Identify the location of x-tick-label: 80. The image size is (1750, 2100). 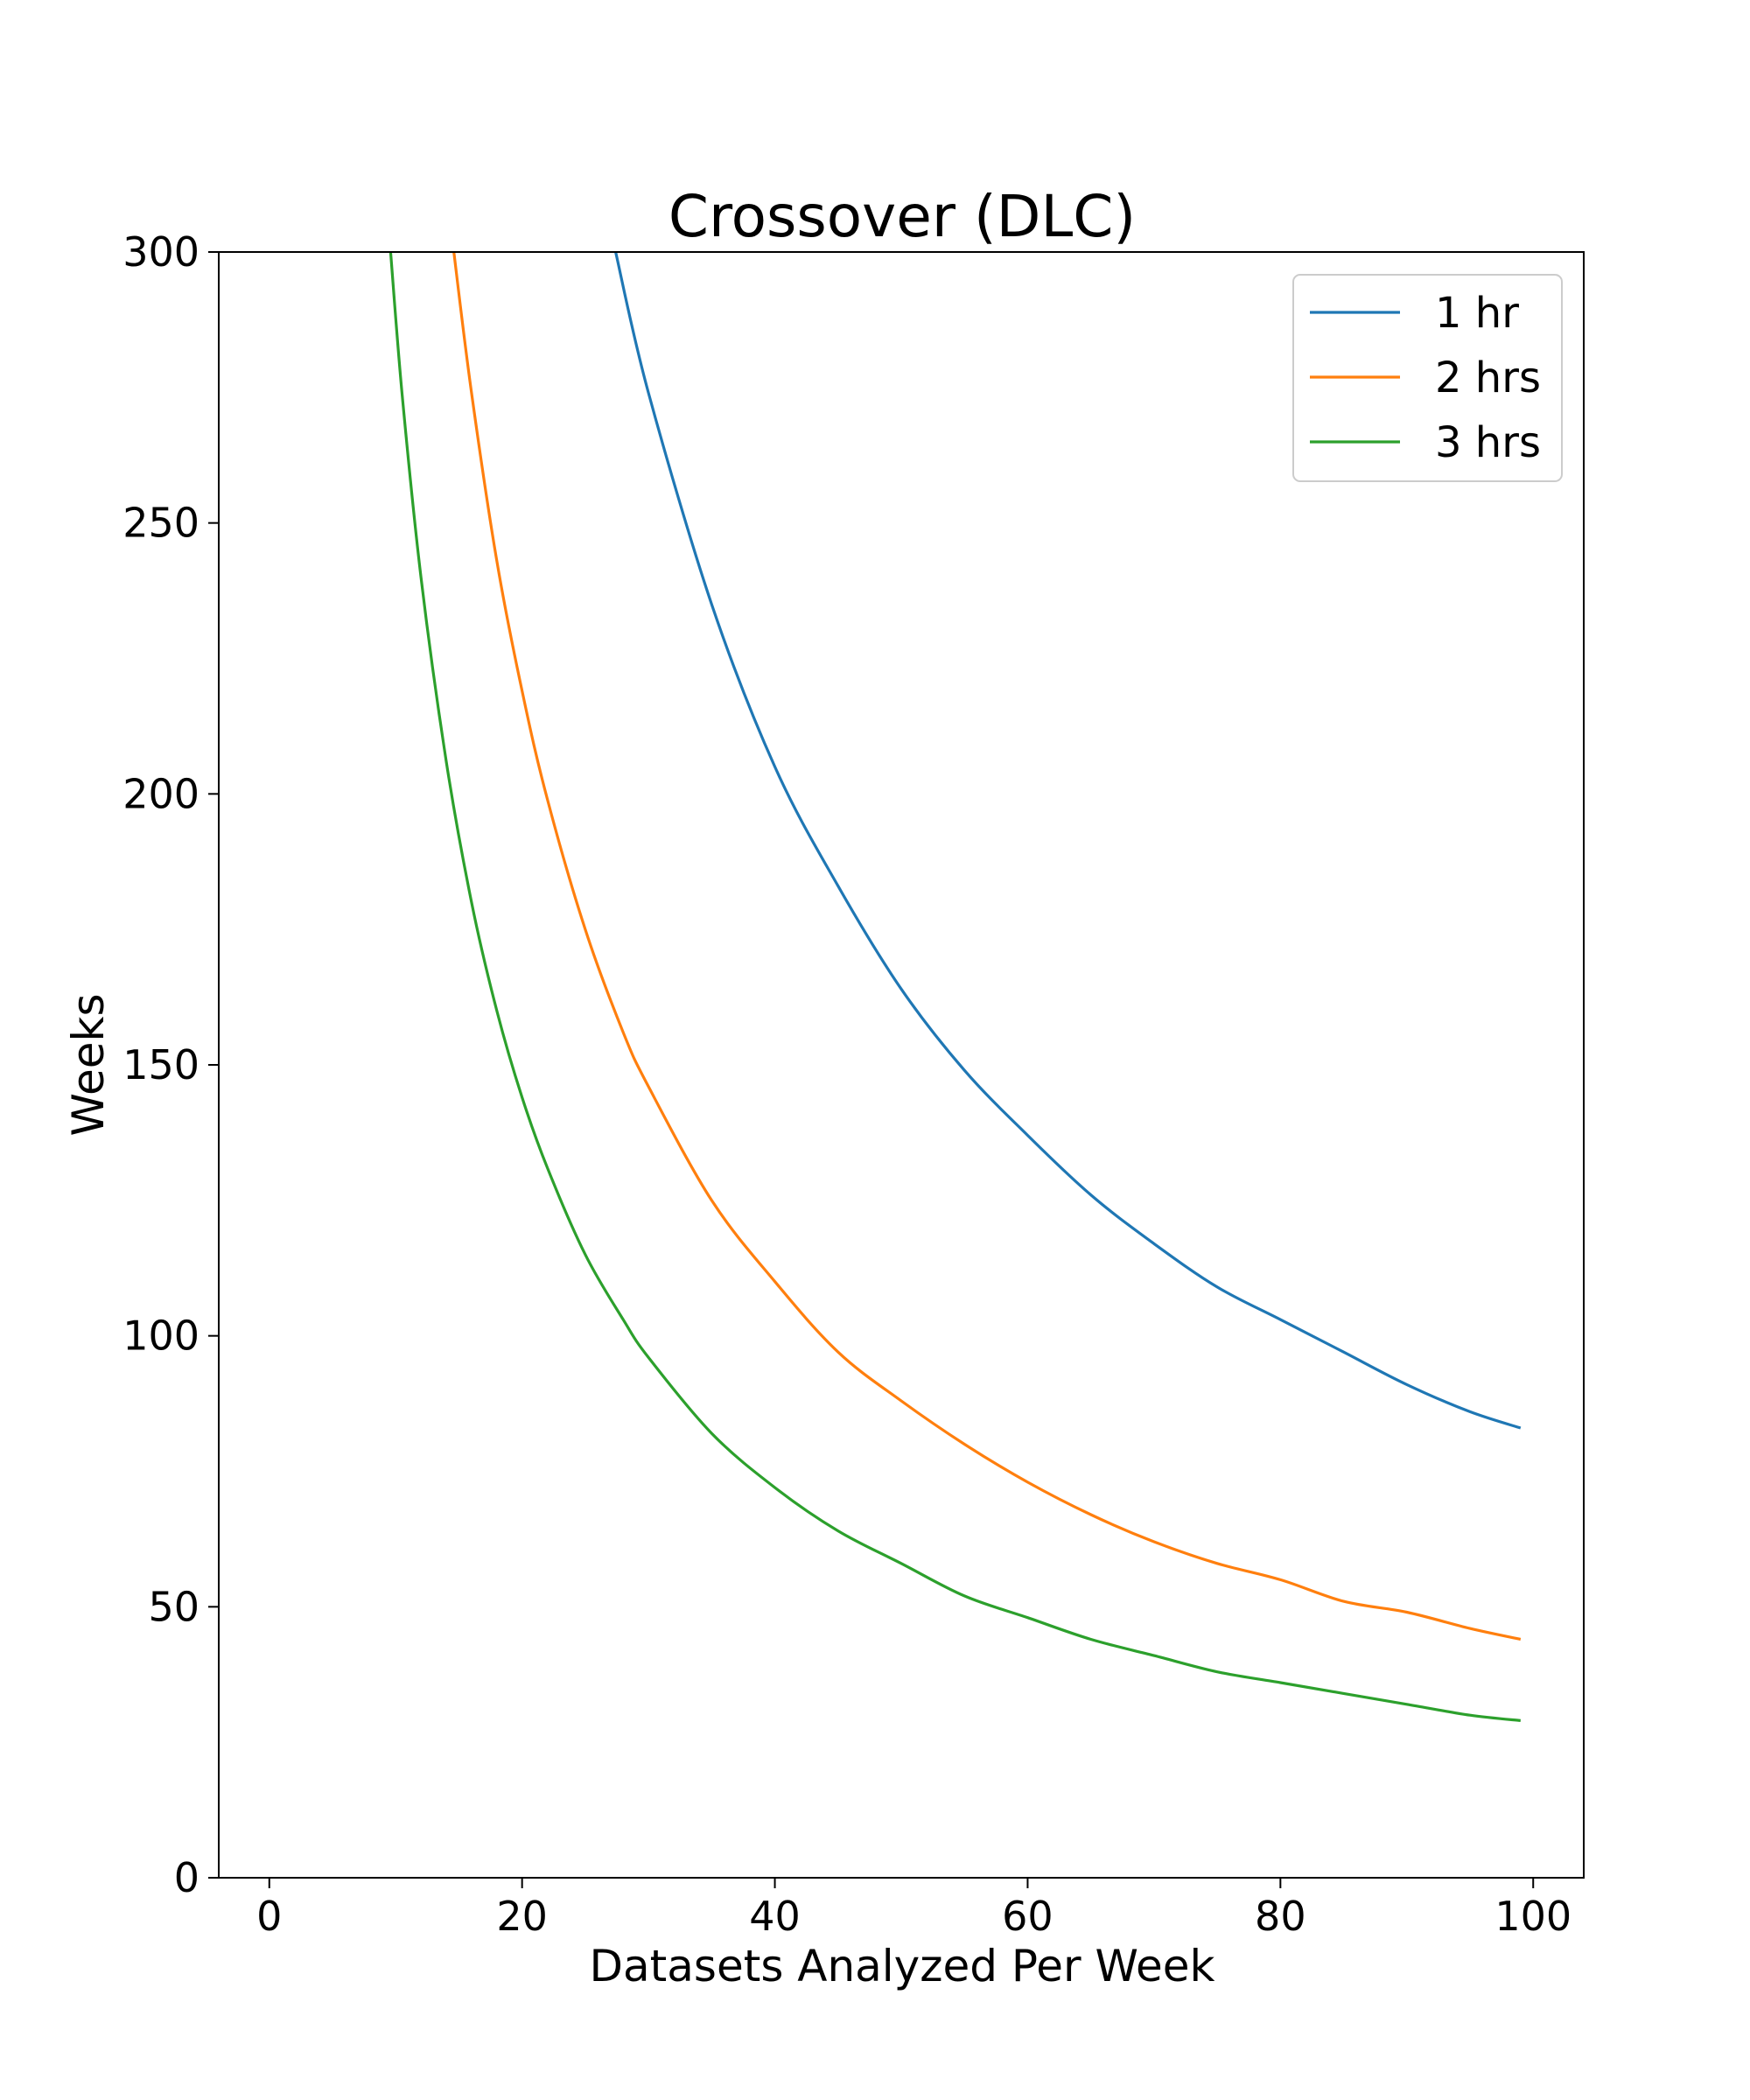
(1280, 1916).